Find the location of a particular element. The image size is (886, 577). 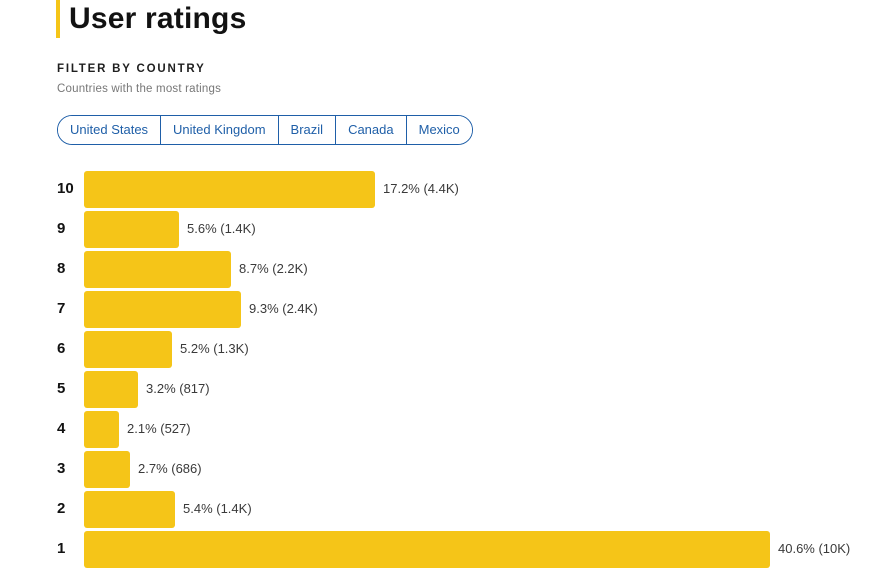

rating-label-8: 8 is located at coordinates (61, 268).